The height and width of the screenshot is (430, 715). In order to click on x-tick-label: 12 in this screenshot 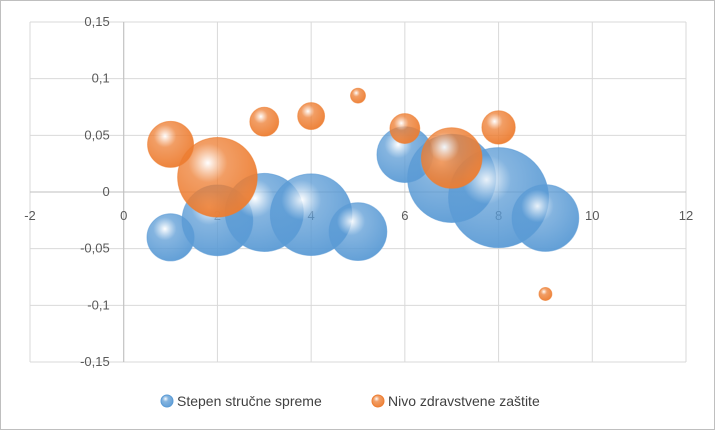, I will do `click(686, 215)`.